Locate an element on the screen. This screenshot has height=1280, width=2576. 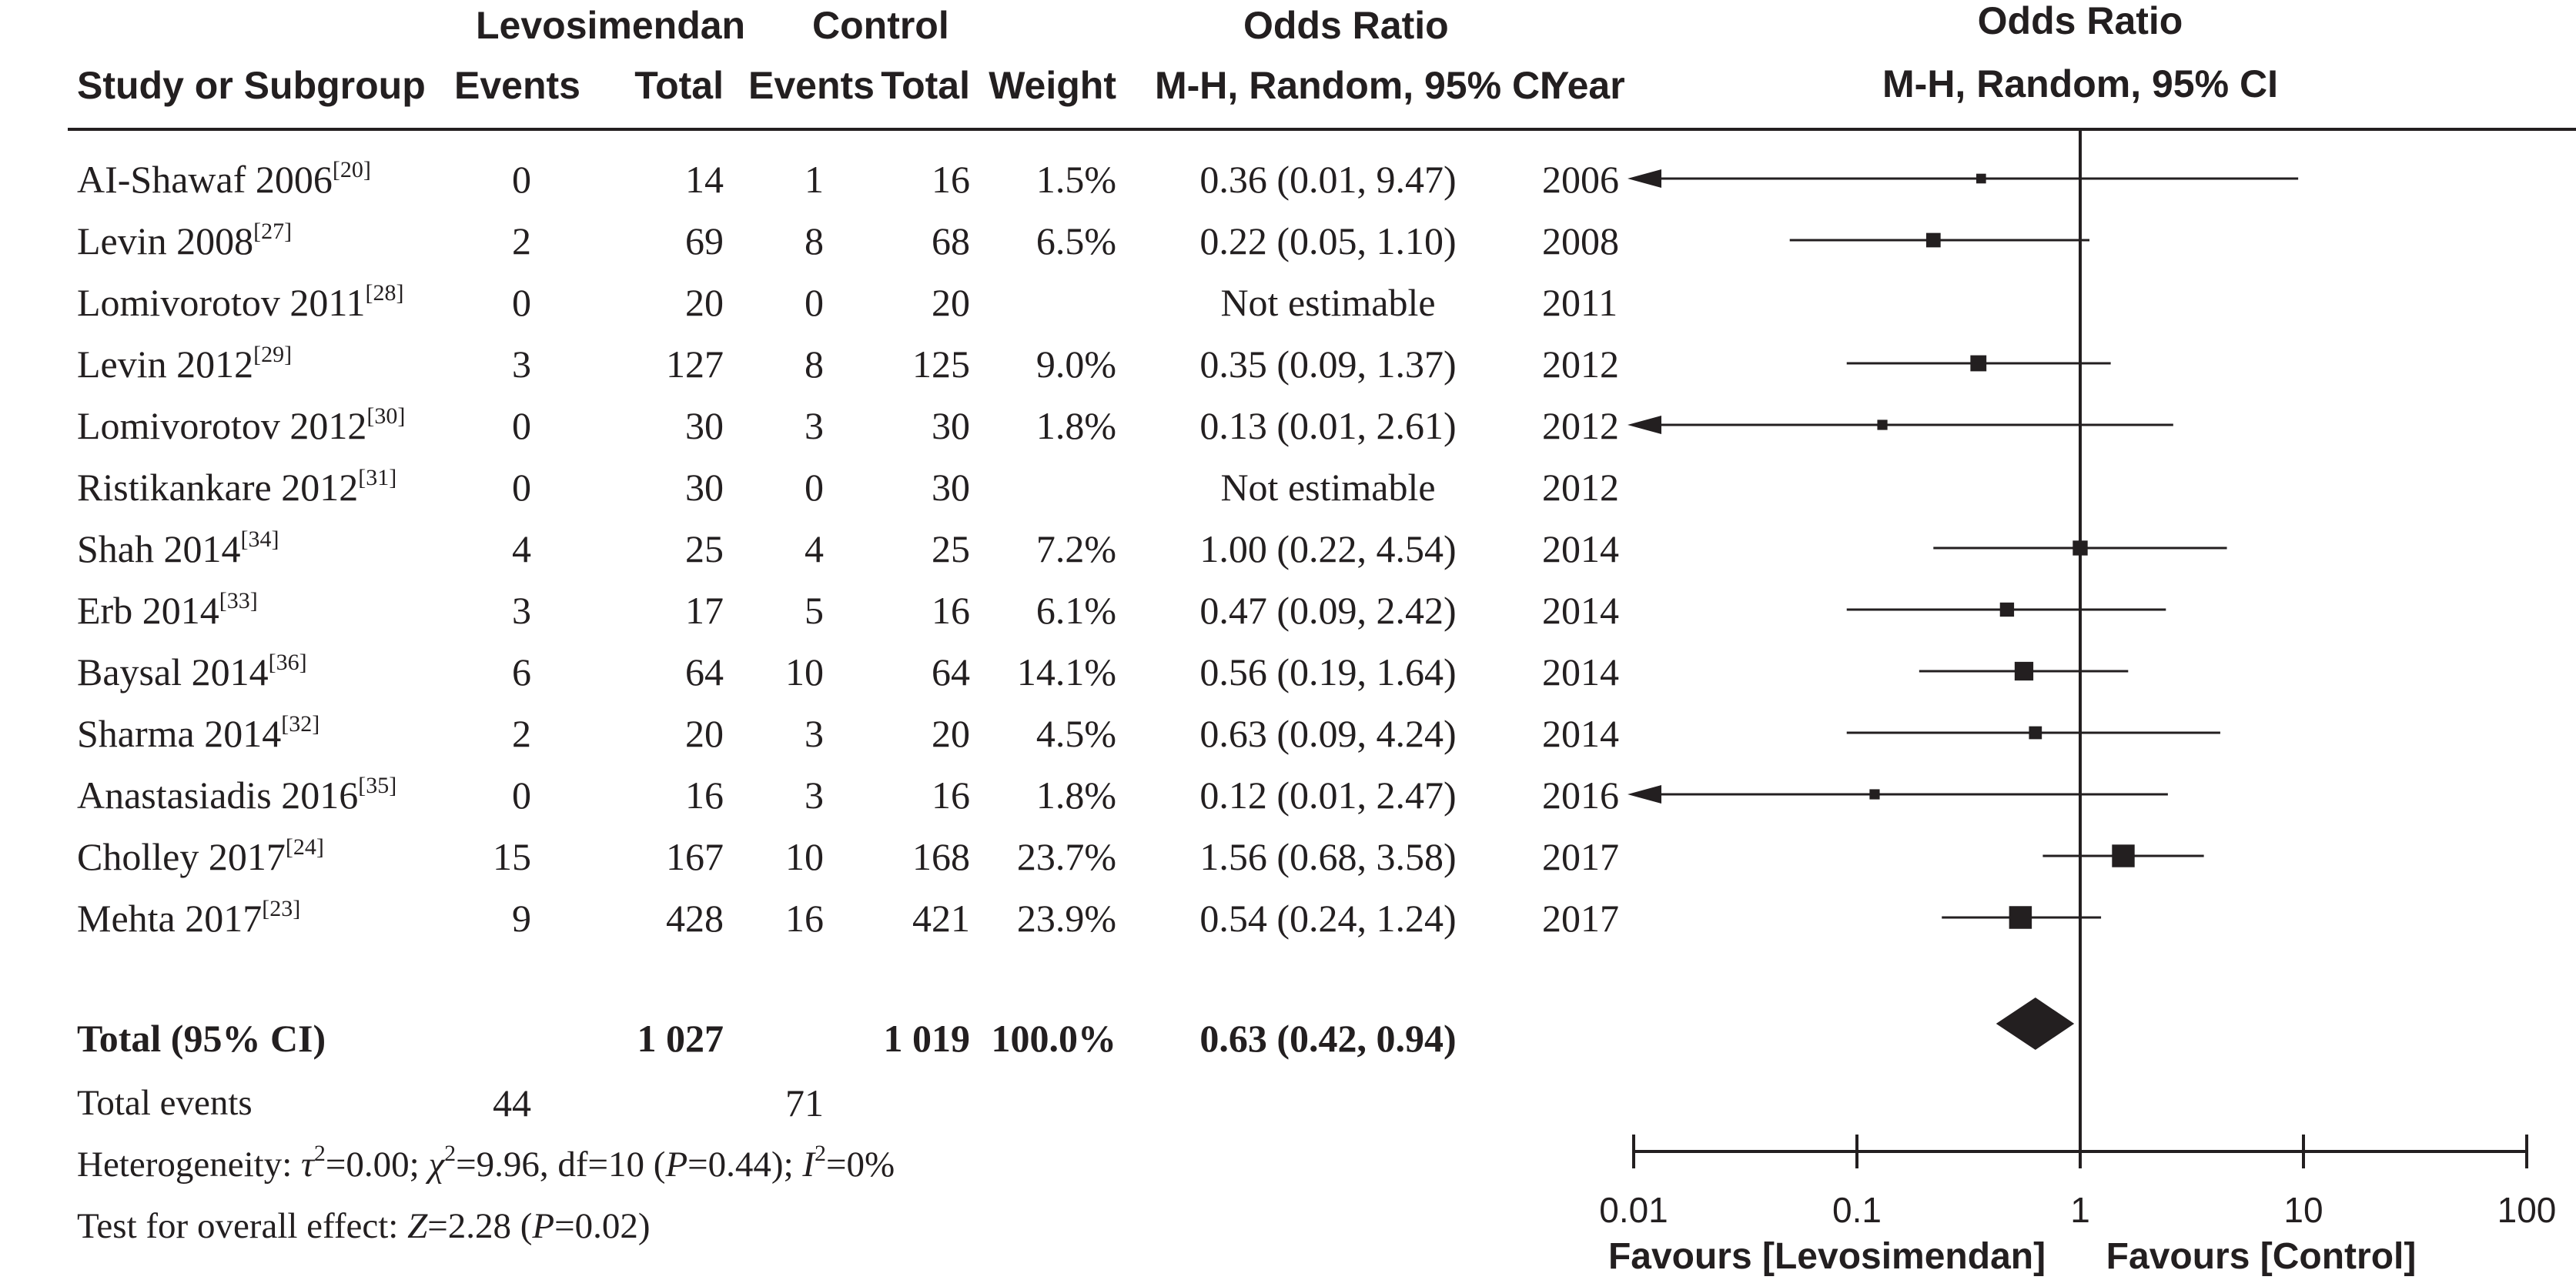
total-weight: 100.0% is located at coordinates (1054, 1039).